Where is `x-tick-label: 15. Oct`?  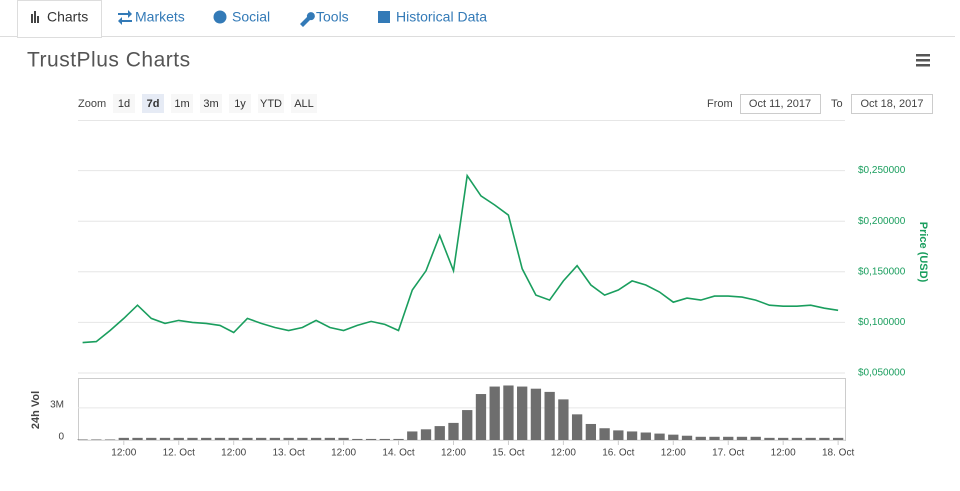
x-tick-label: 15. Oct is located at coordinates (508, 453).